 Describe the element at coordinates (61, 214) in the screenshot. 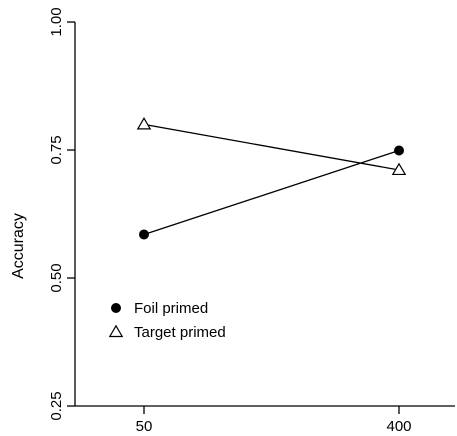

I see `y-ticks: 0.25 0.50 0.75 1.00` at that location.